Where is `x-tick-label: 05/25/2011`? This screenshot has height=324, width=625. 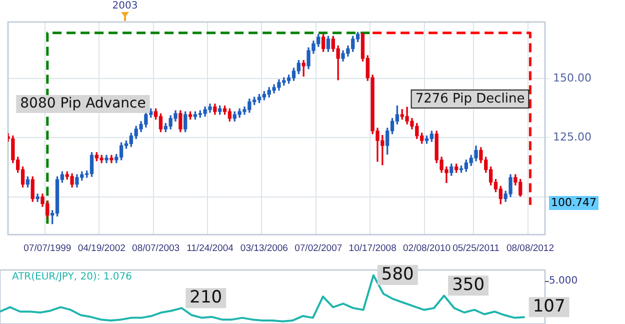
x-tick-label: 05/25/2011 is located at coordinates (476, 248).